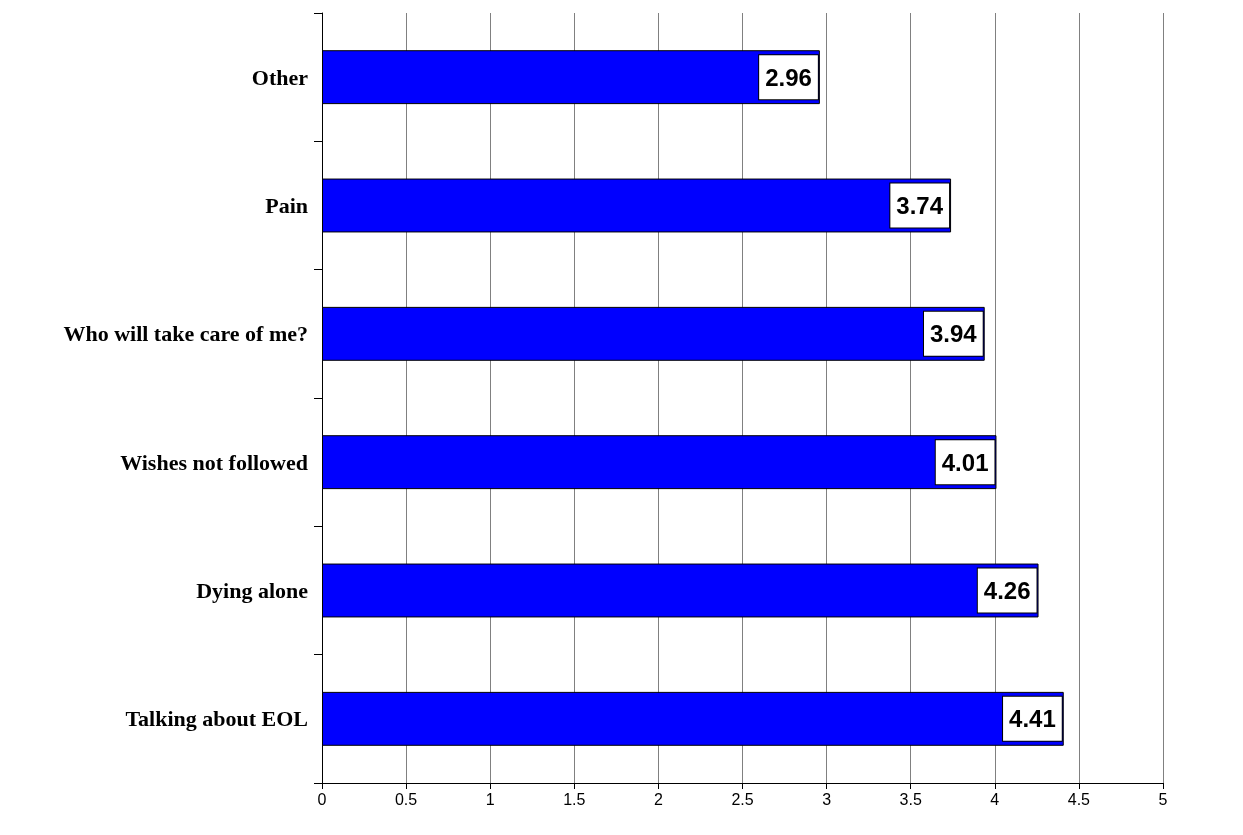  Describe the element at coordinates (406, 799) in the screenshot. I see `x-tick-label: 0.5` at that location.